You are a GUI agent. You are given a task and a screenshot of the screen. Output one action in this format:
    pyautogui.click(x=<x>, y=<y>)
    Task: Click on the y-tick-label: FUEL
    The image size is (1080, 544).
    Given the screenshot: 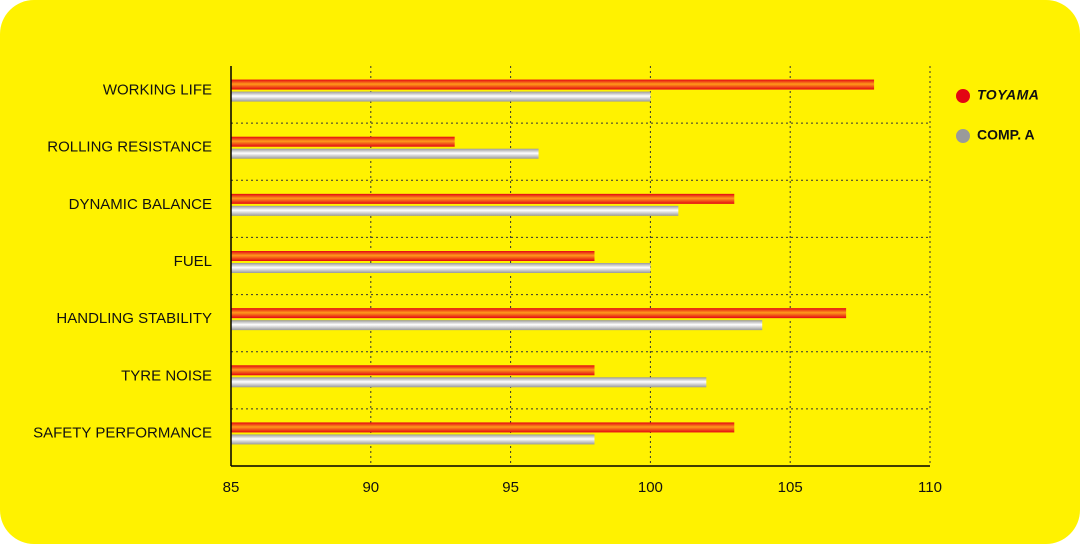 What is the action you would take?
    pyautogui.click(x=193, y=261)
    